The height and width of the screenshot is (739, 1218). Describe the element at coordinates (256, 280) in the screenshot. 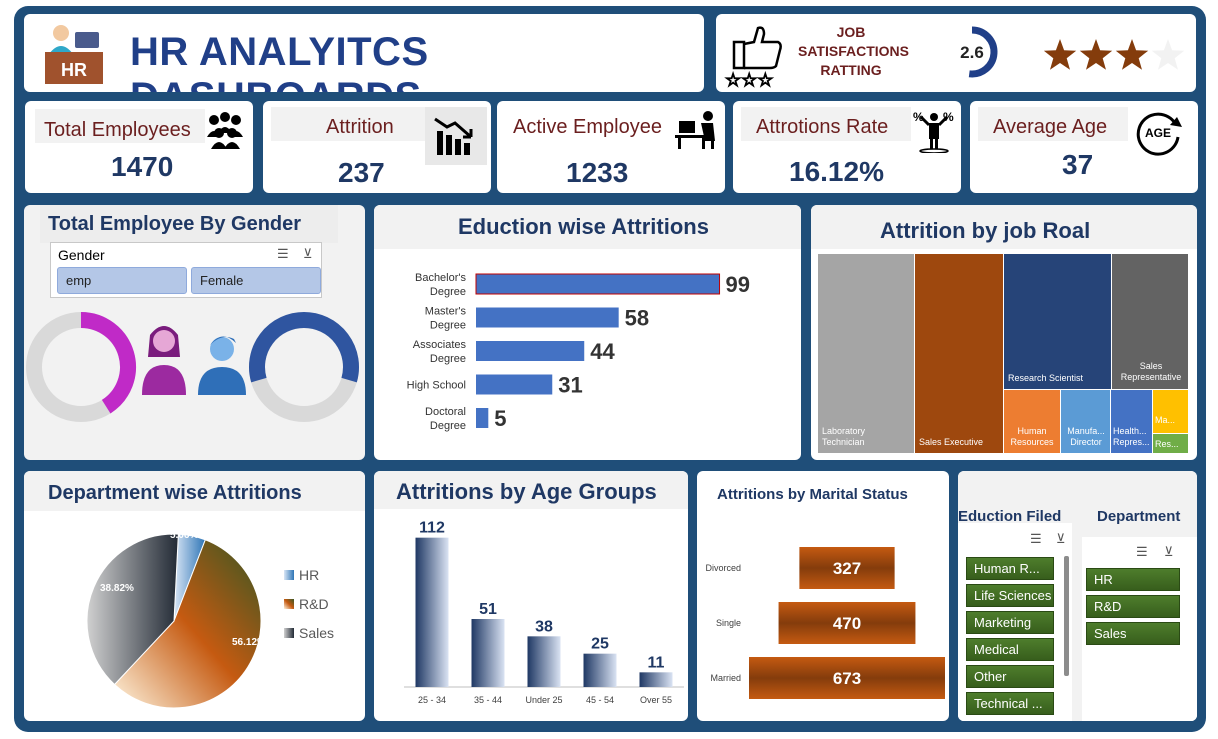

I see `gender-option-female: Female` at that location.